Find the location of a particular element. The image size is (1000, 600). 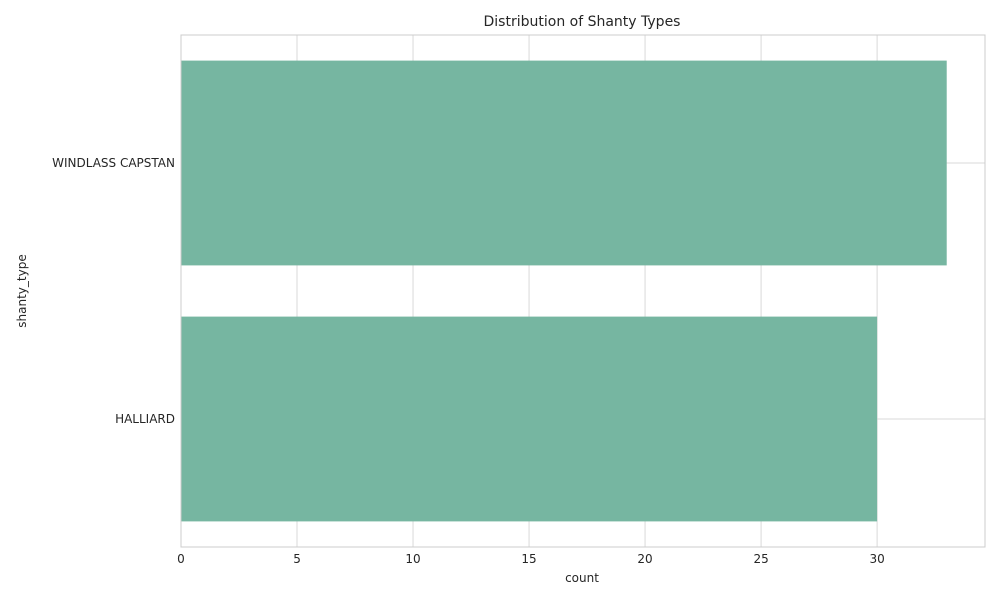

y-axis-label: shanty_type is located at coordinates (22, 290).